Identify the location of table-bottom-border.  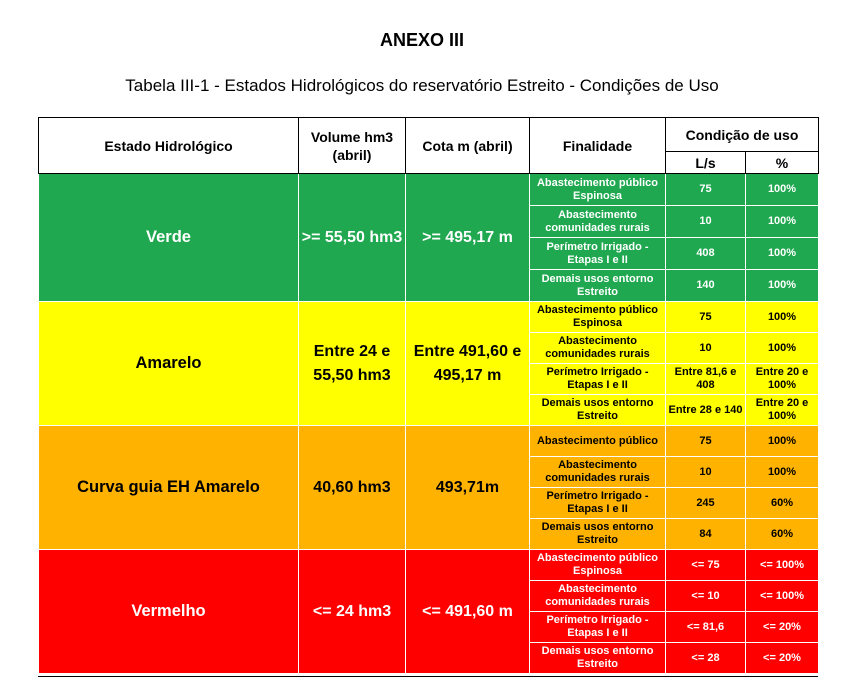
(428, 676).